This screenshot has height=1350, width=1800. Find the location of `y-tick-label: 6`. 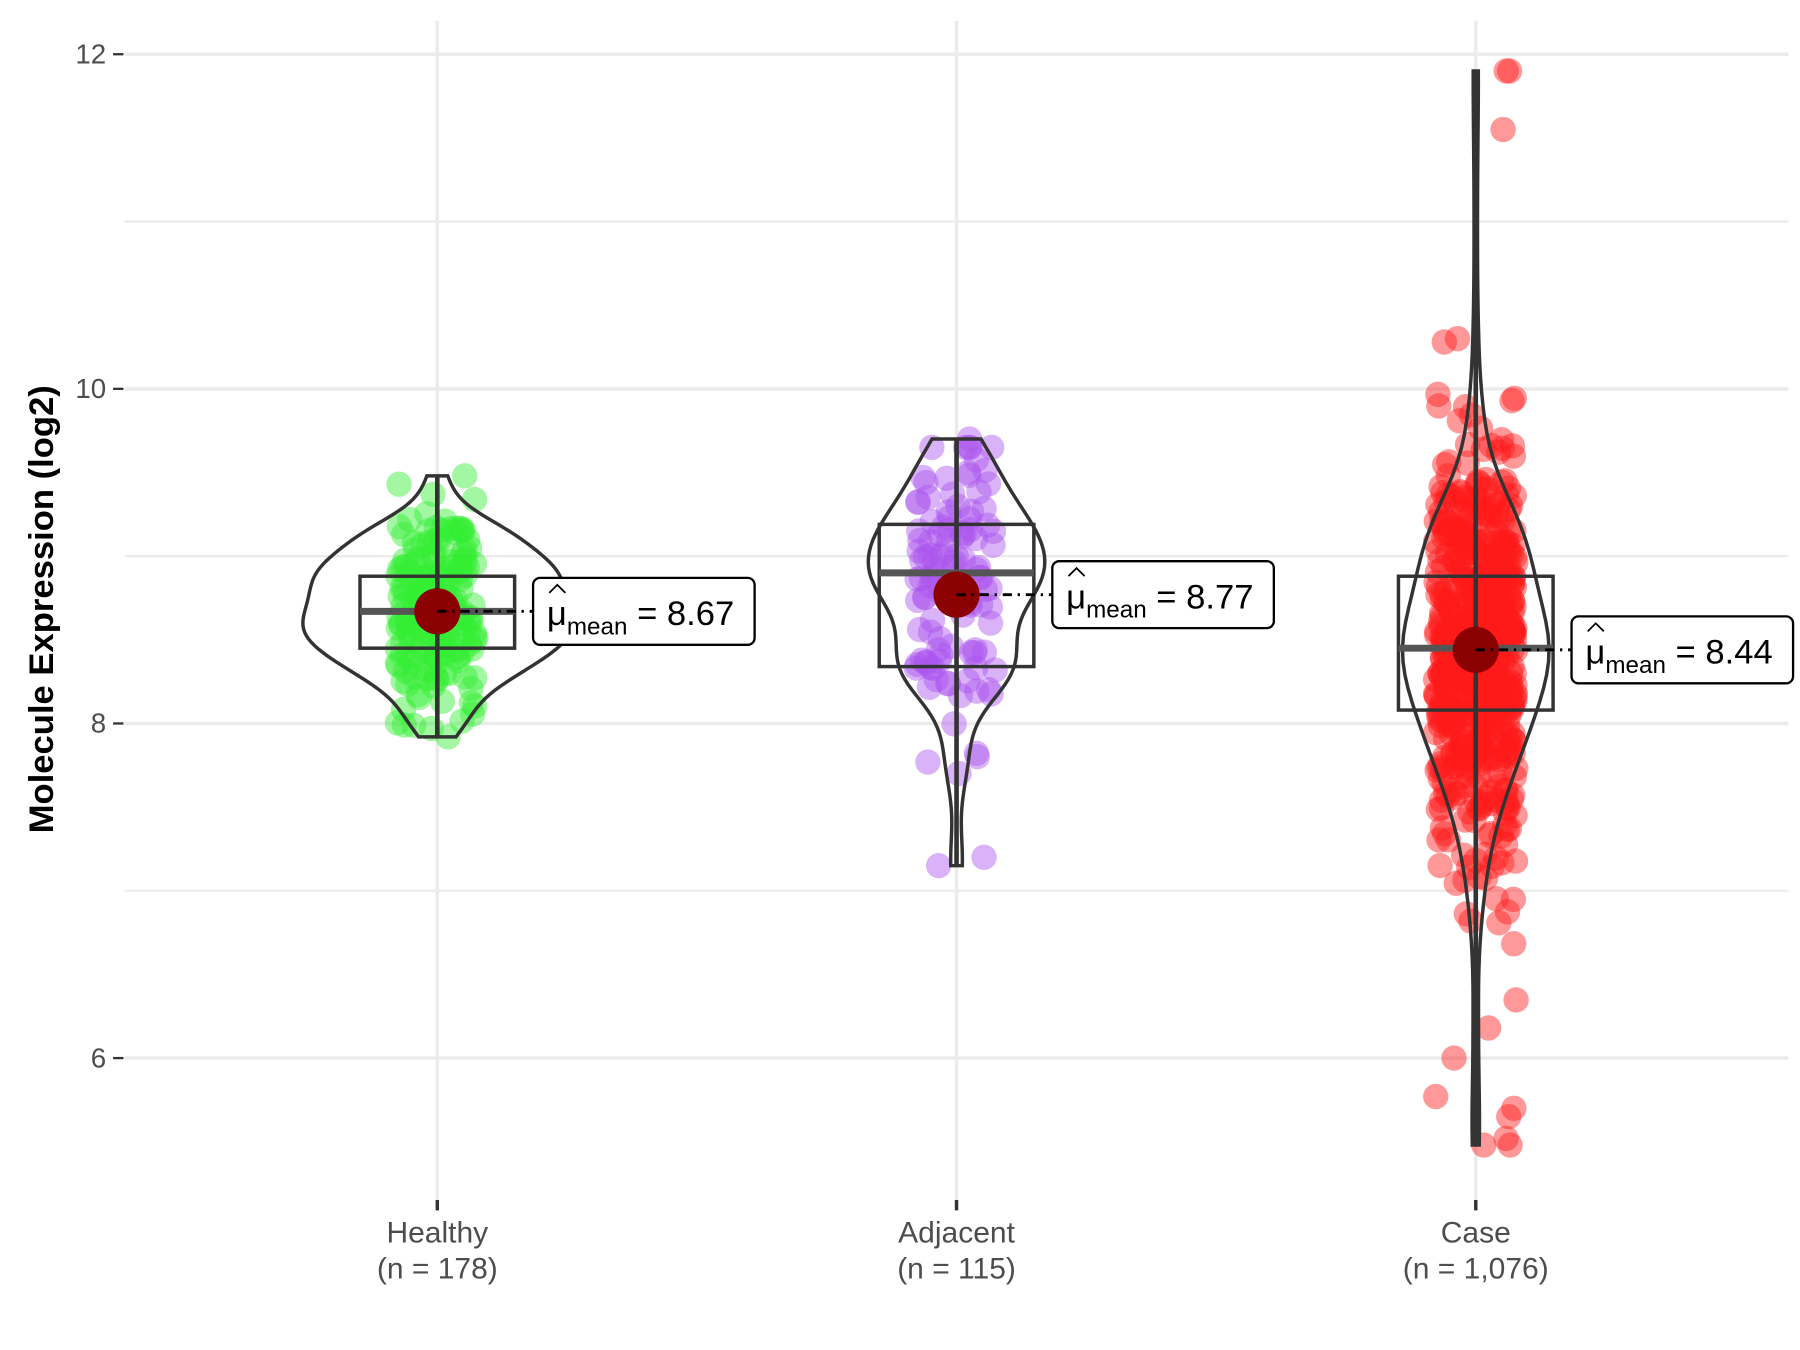

y-tick-label: 6 is located at coordinates (98, 1057).